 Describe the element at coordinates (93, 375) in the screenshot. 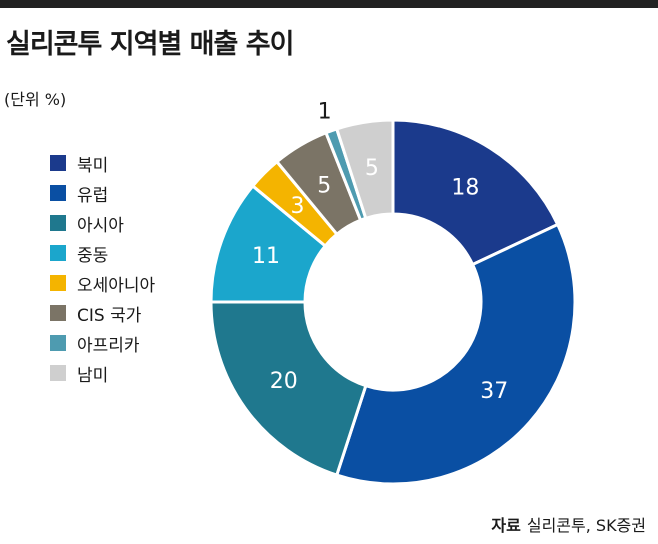

I see `legend-label: 남미` at that location.